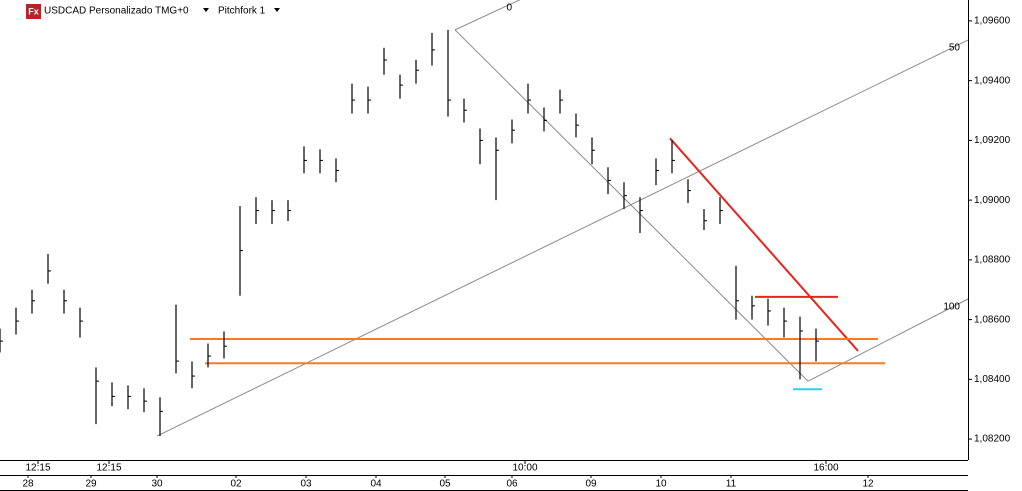 The image size is (1022, 491). Describe the element at coordinates (91, 484) in the screenshot. I see `x-tick-label: 29` at that location.